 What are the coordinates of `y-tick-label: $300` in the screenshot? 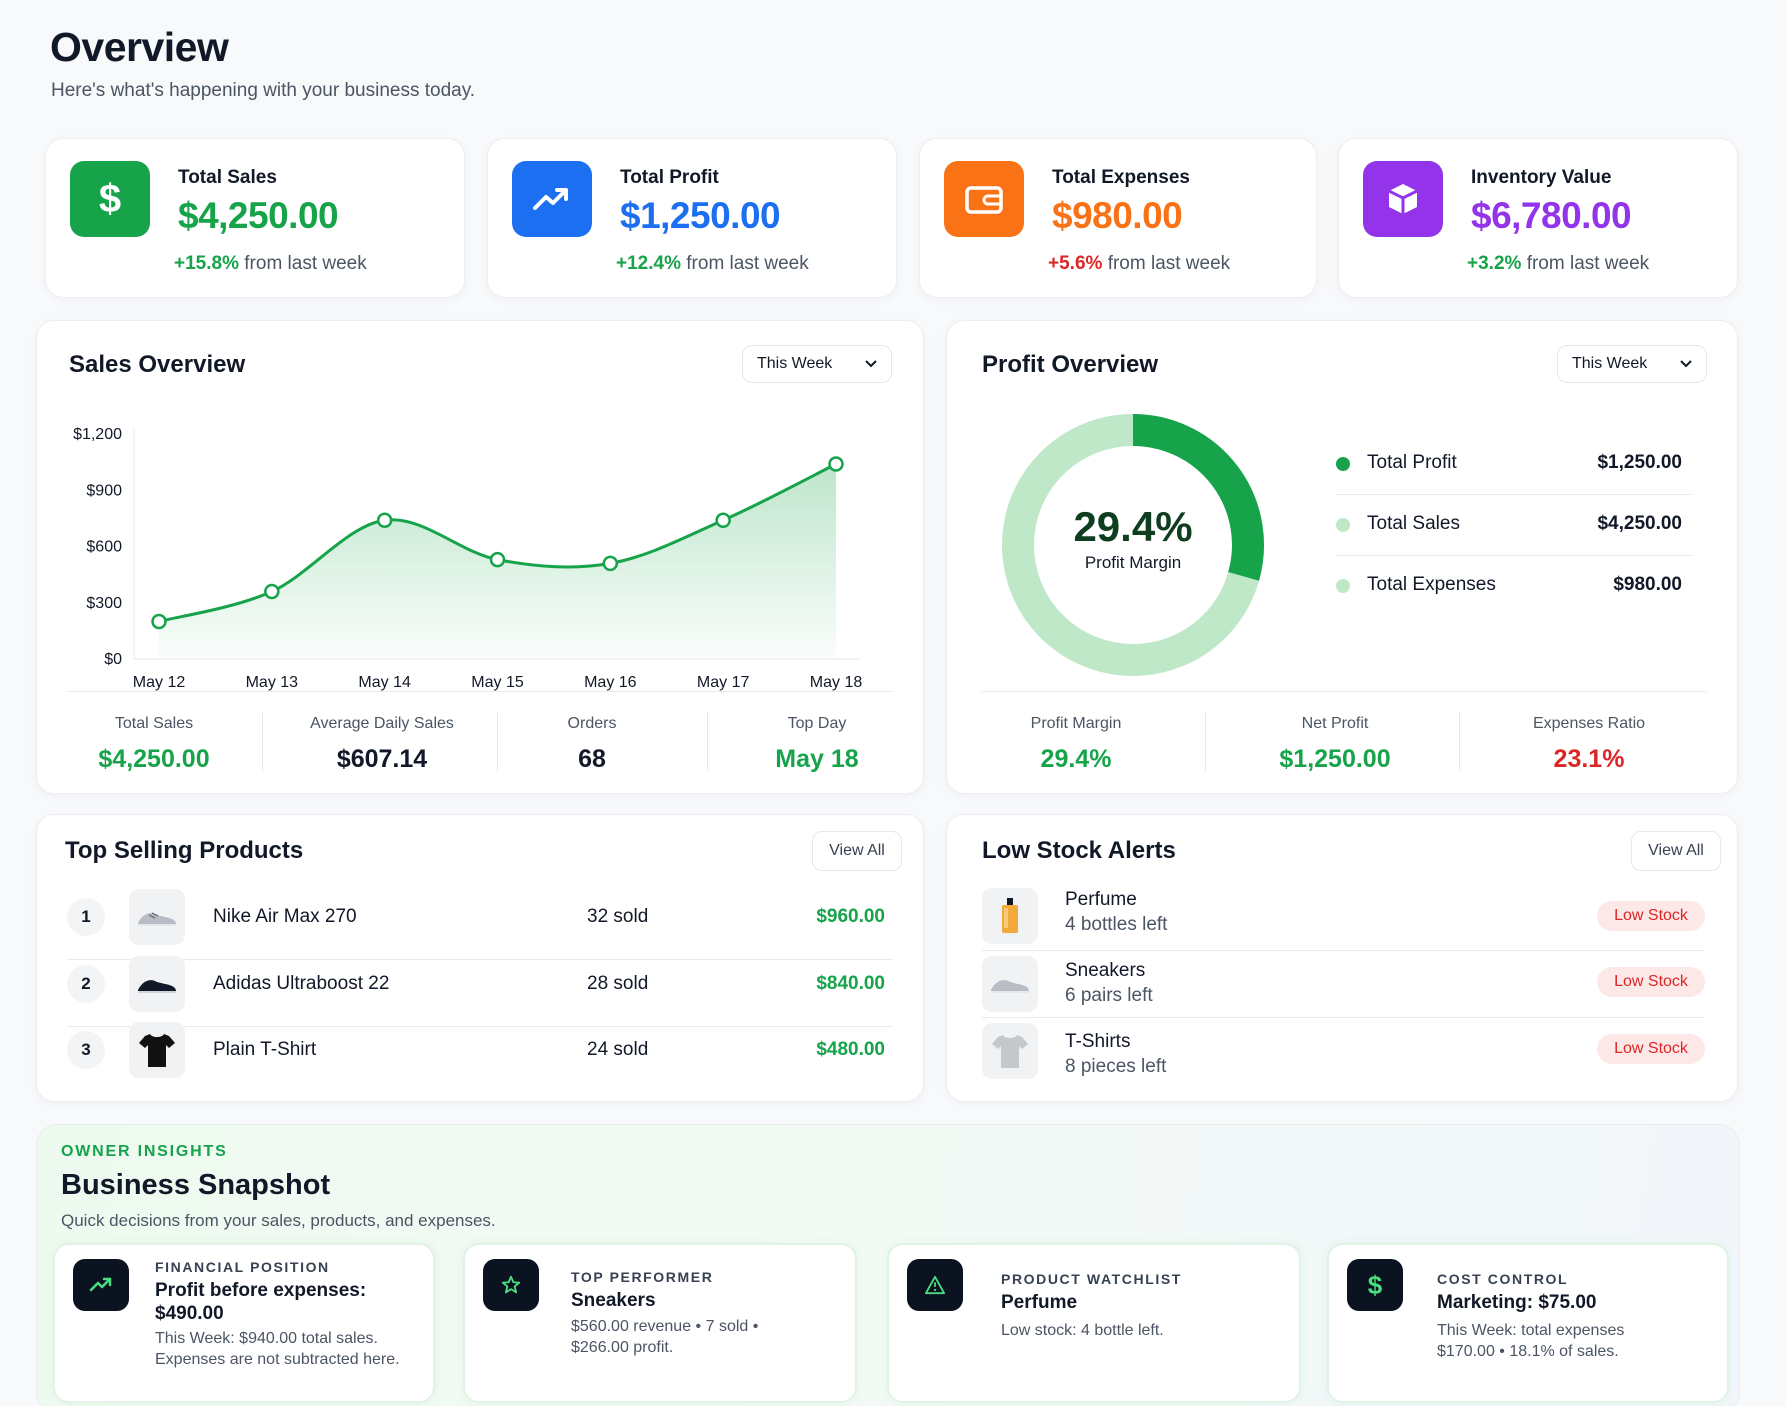 It's located at (104, 603).